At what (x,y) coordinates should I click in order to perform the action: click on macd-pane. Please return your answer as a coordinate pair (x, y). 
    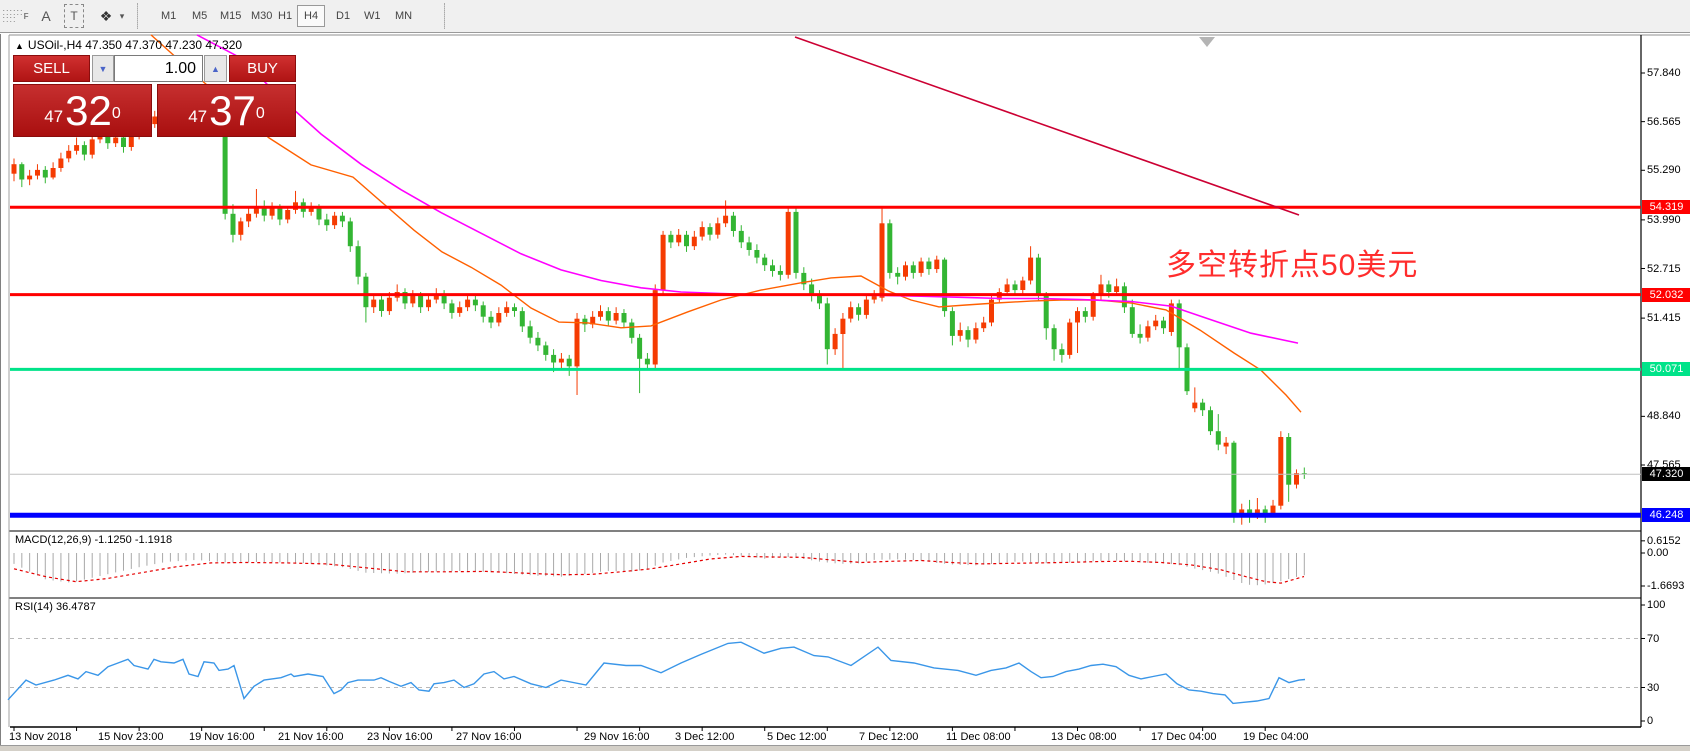
    Looking at the image, I should click on (659, 569).